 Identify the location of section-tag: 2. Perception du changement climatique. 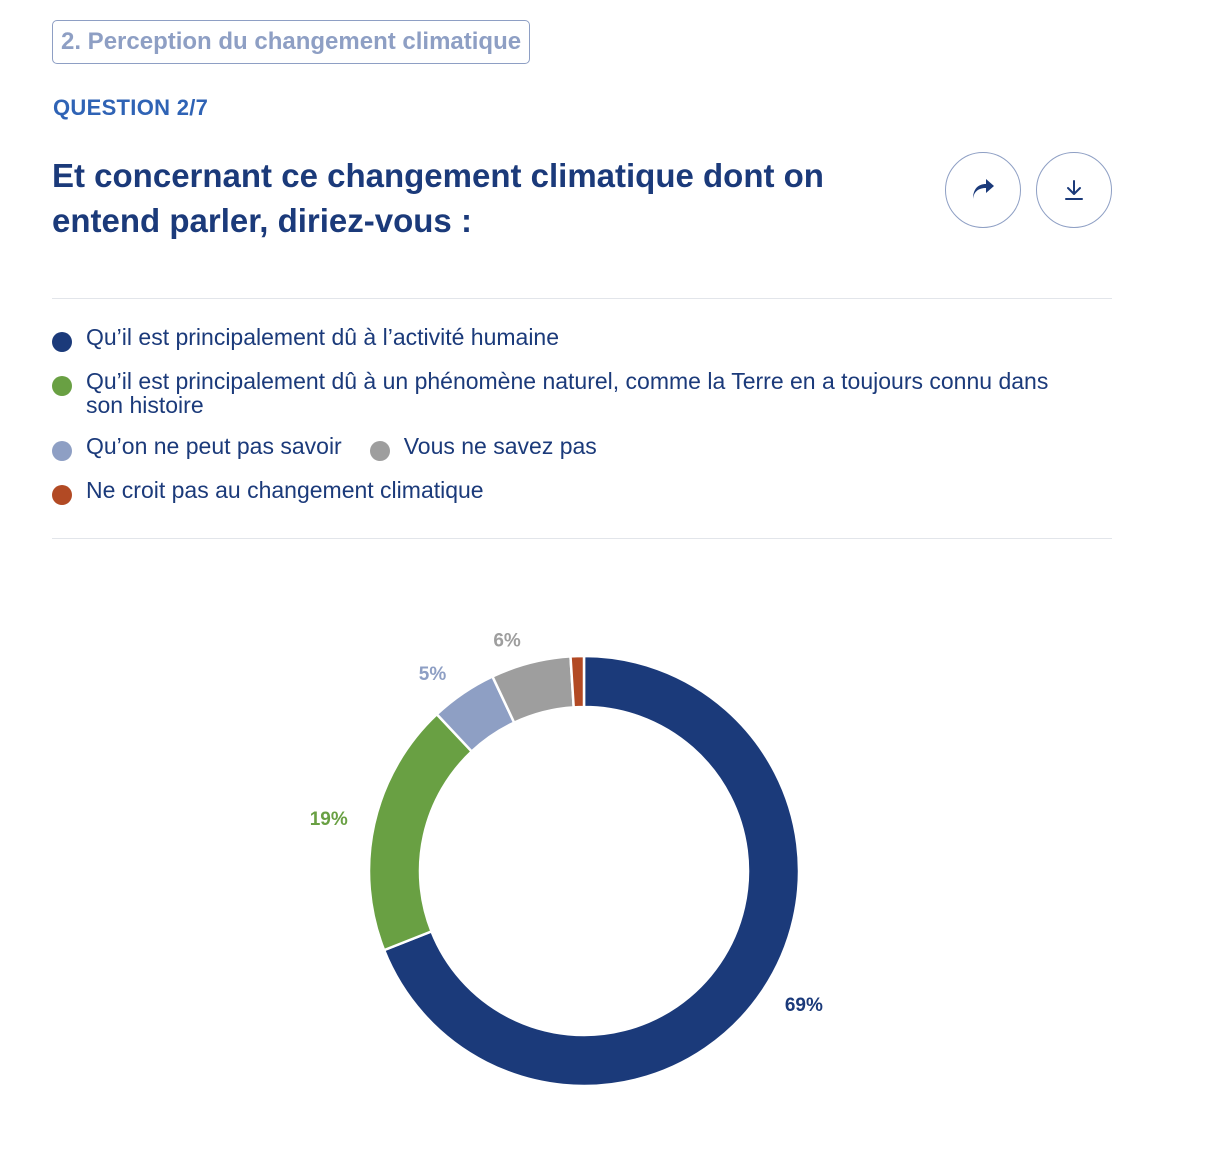
(291, 42).